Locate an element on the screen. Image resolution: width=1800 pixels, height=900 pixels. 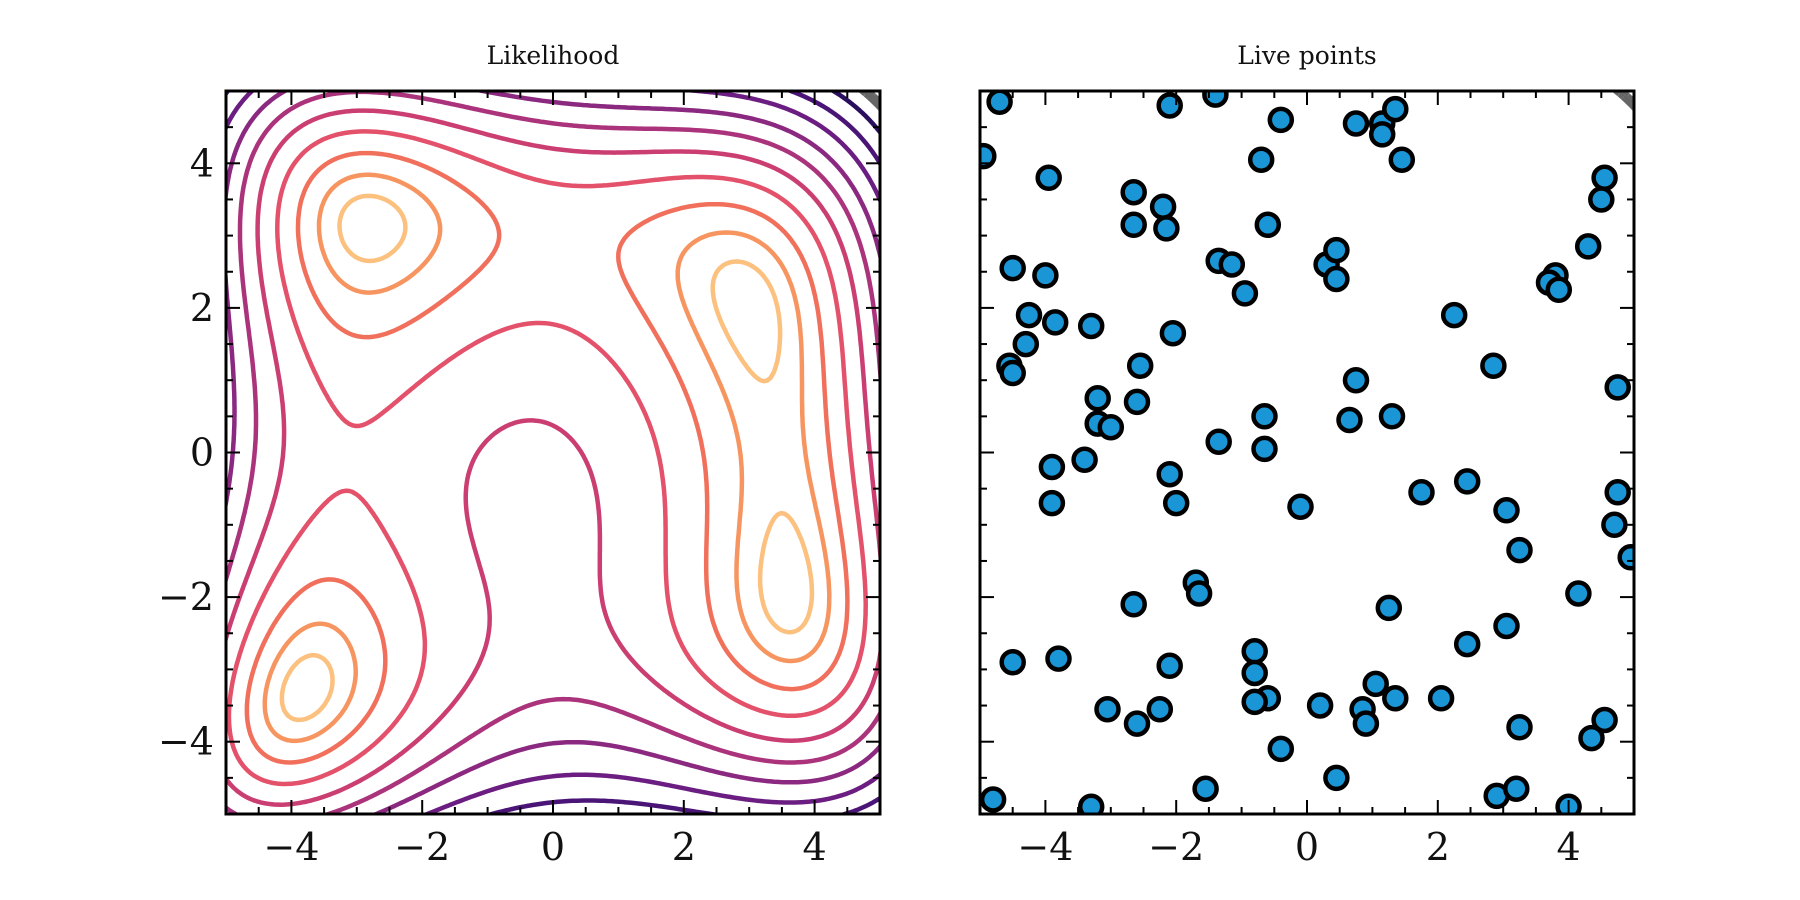
x-tick-label: −2 is located at coordinates (422, 847).